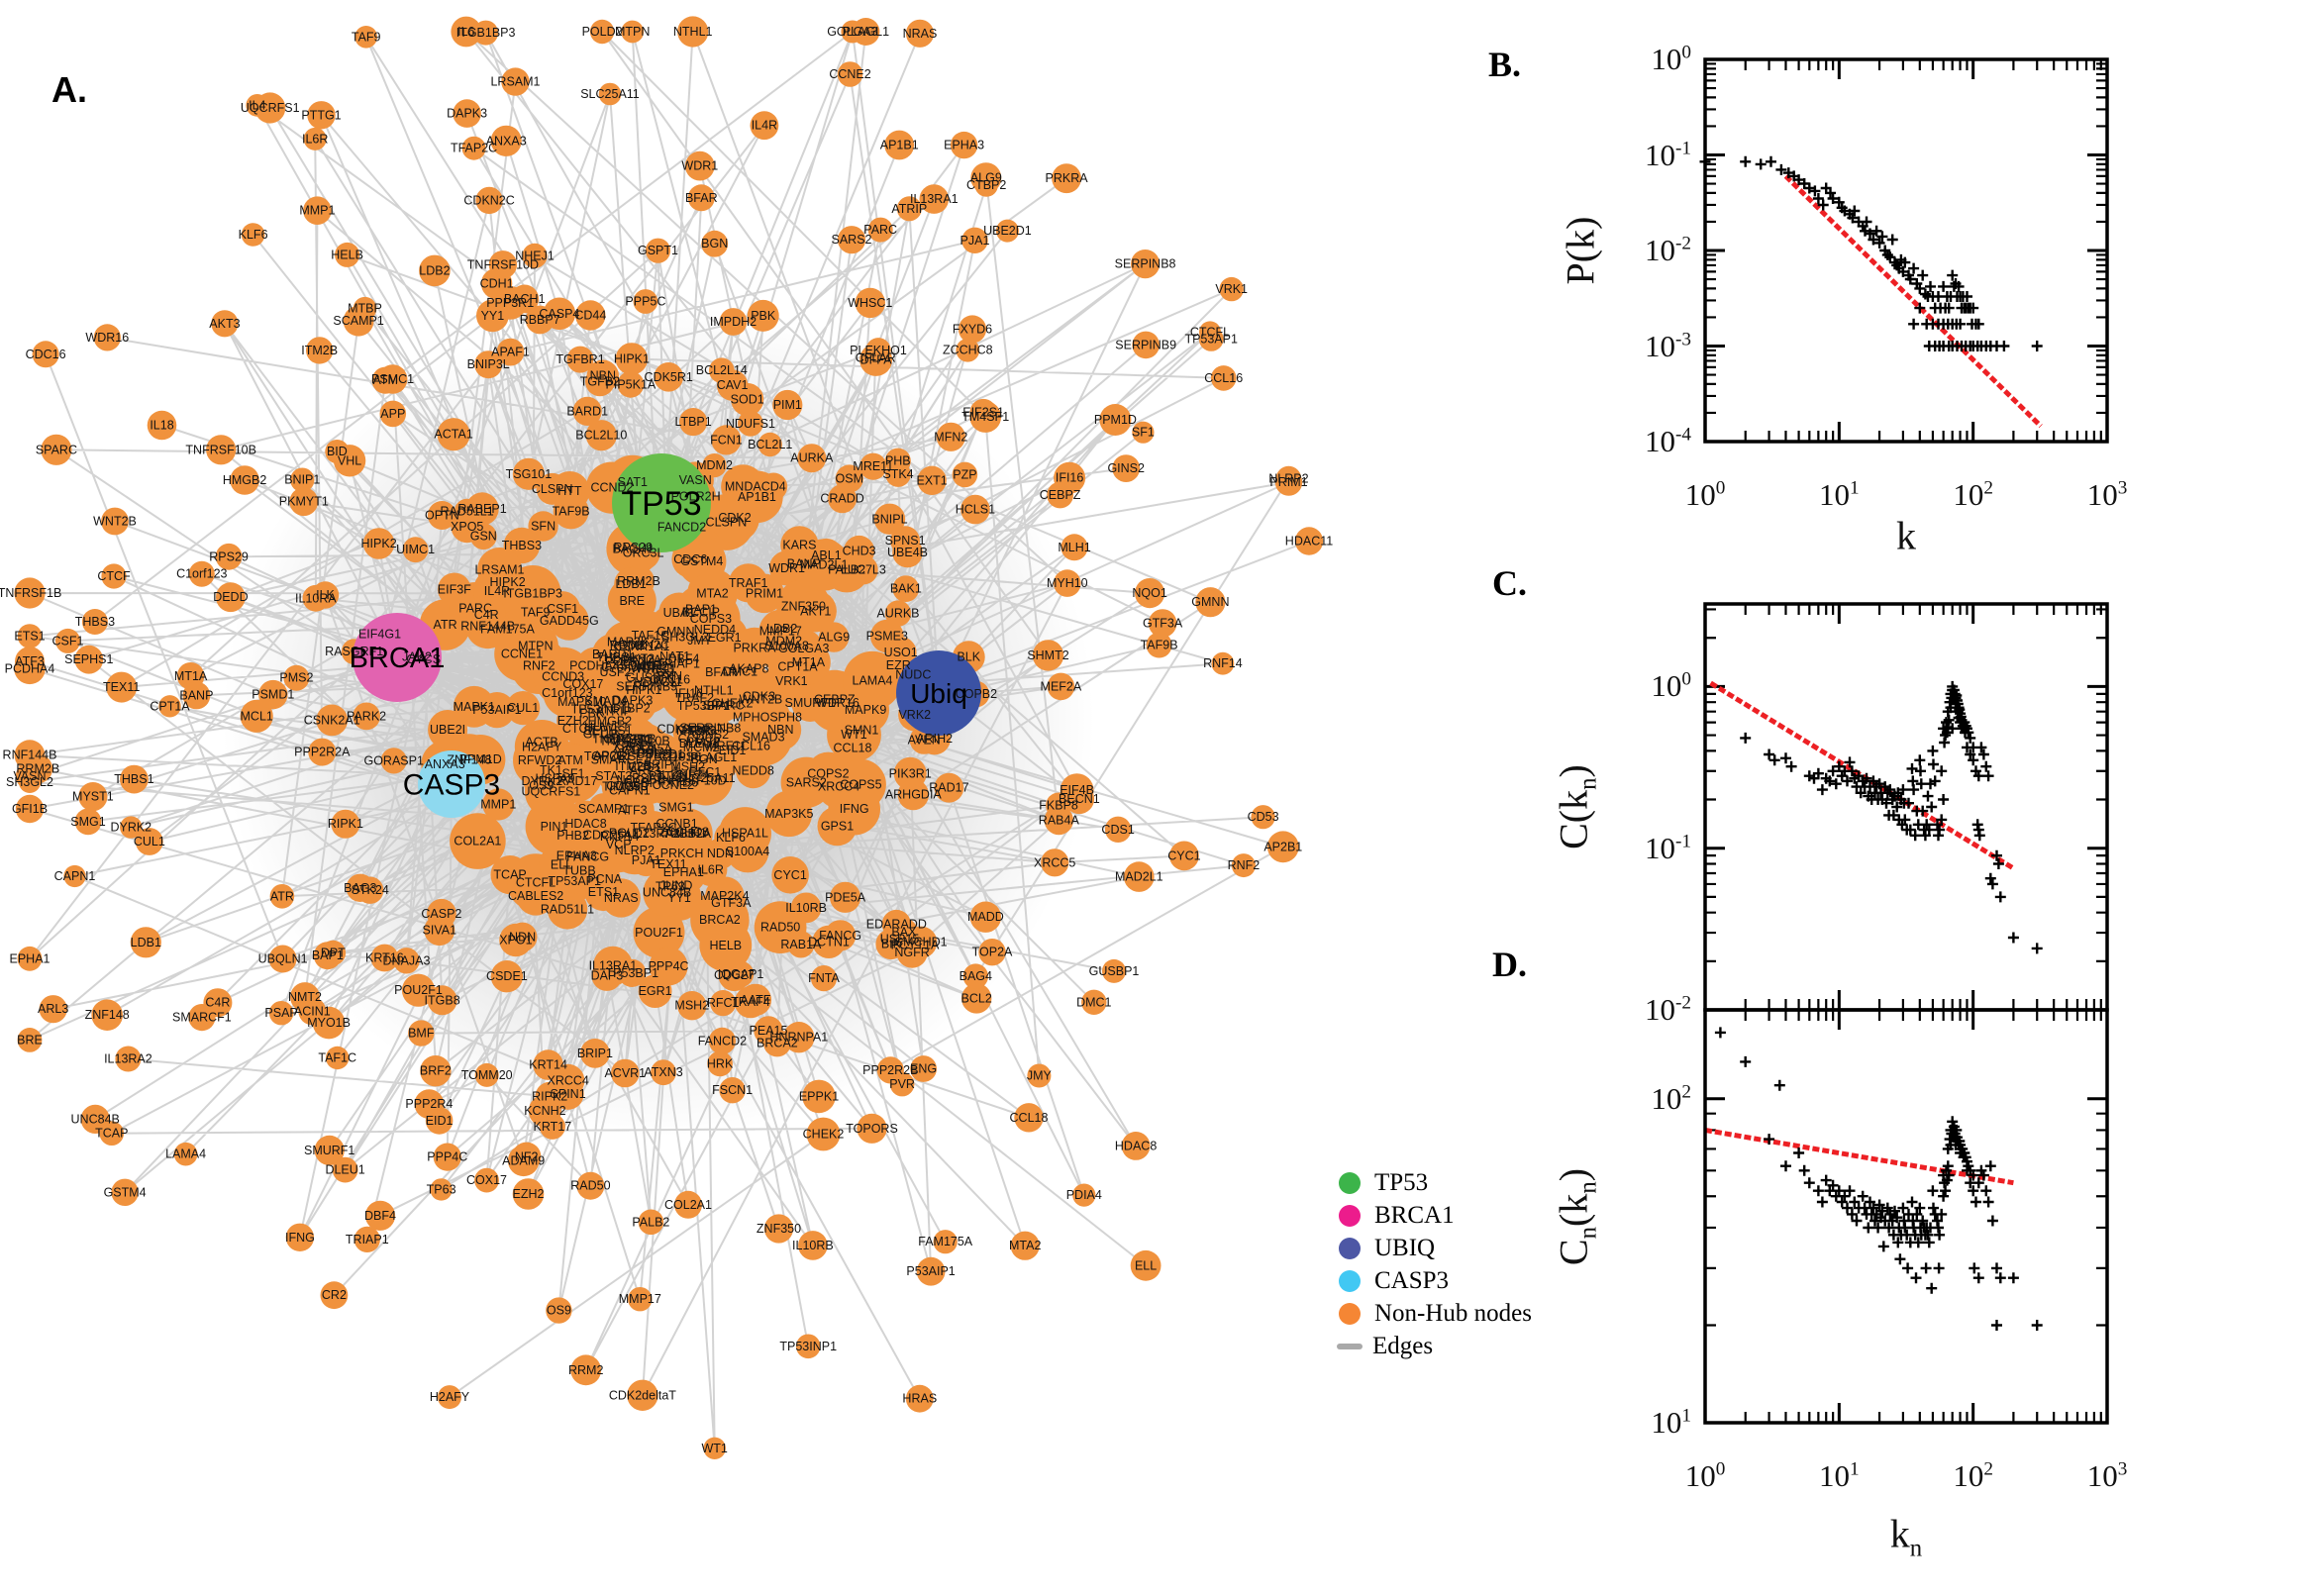 The height and width of the screenshot is (1596, 2323). What do you see at coordinates (434, 270) in the screenshot?
I see `network-node-label: LDB2` at bounding box center [434, 270].